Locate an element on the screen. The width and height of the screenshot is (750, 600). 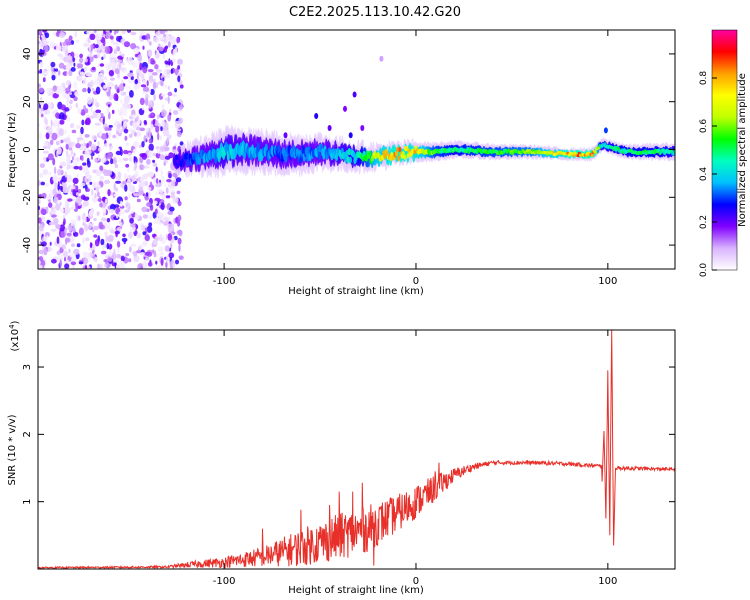
figure-title: C2E2.2025.113.10.42.G20 is located at coordinates (375, 12).